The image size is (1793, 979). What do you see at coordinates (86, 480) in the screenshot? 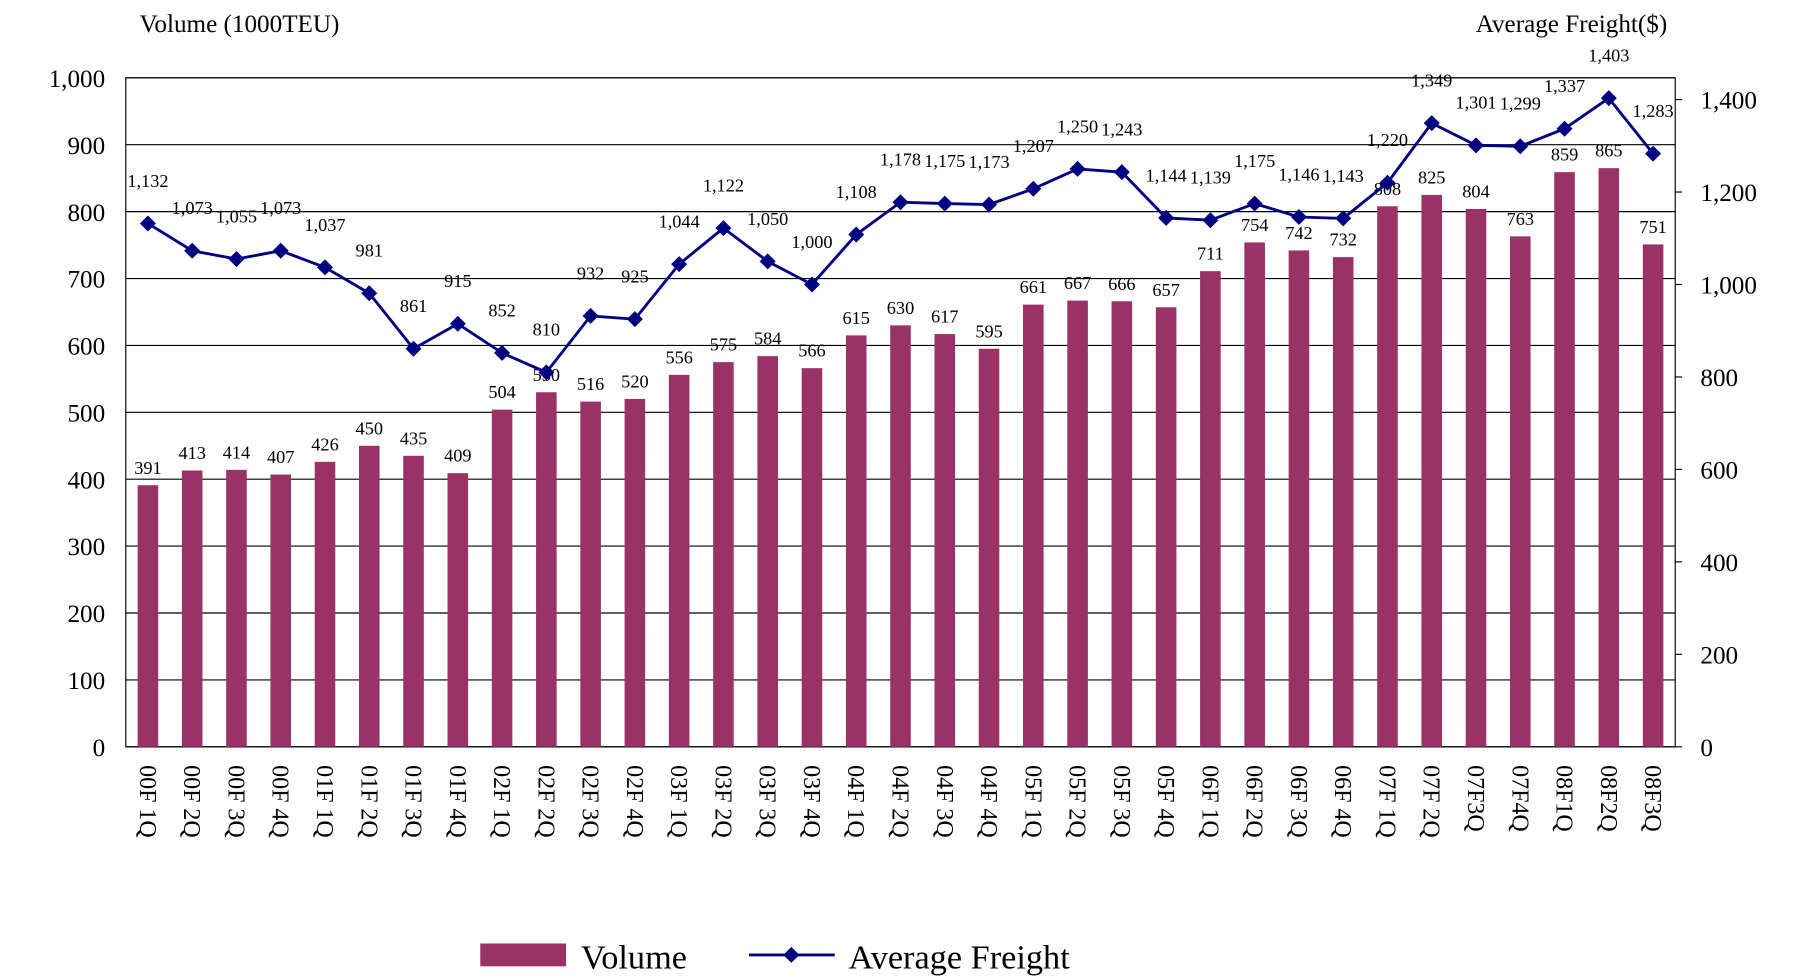
I see `y-tick-label: 400` at bounding box center [86, 480].